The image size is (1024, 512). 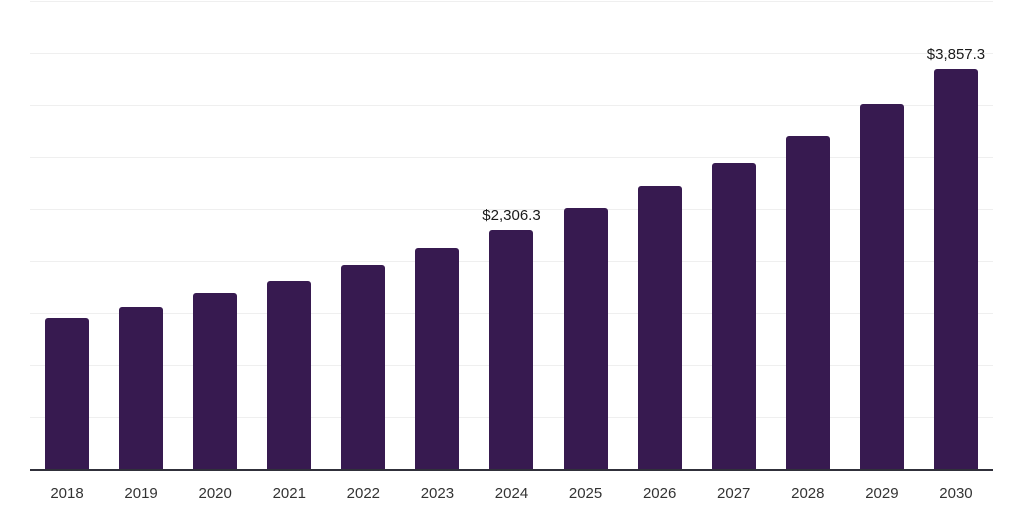 I want to click on bar-2019, so click(x=141, y=388).